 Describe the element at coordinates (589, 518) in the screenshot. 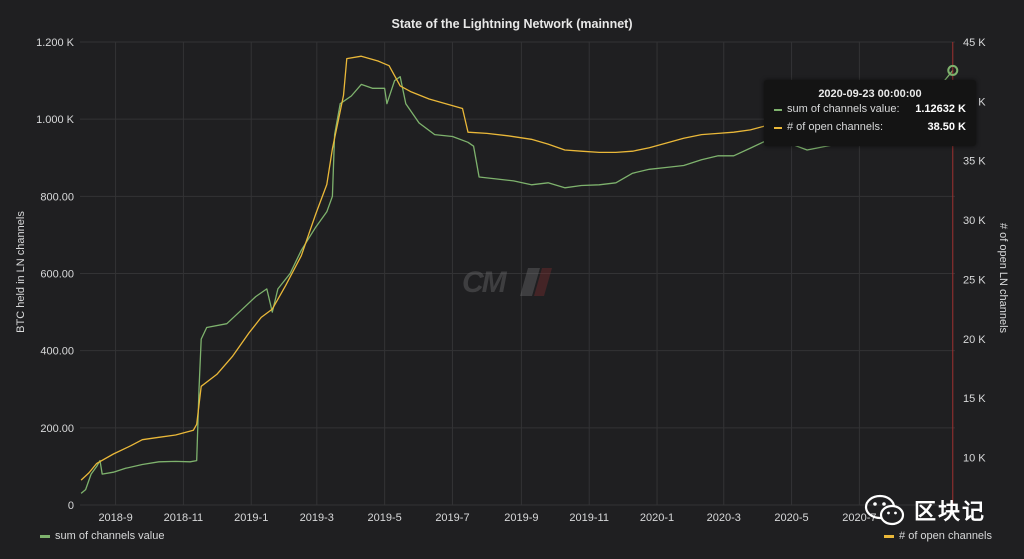

I see `x-tick-label: 2019-11` at that location.